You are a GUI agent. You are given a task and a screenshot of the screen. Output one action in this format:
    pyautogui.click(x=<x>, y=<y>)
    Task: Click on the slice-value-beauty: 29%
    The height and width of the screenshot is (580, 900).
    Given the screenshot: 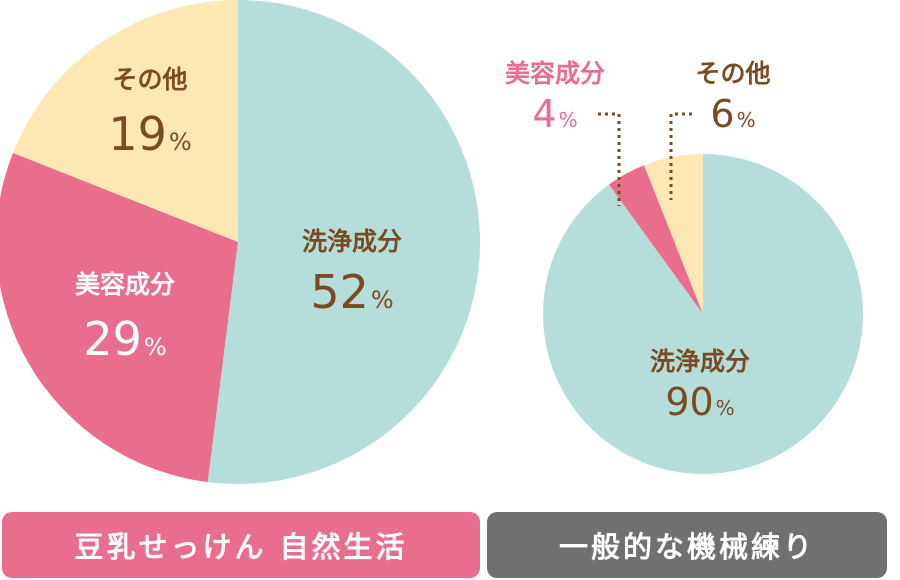 What is the action you would take?
    pyautogui.click(x=124, y=339)
    